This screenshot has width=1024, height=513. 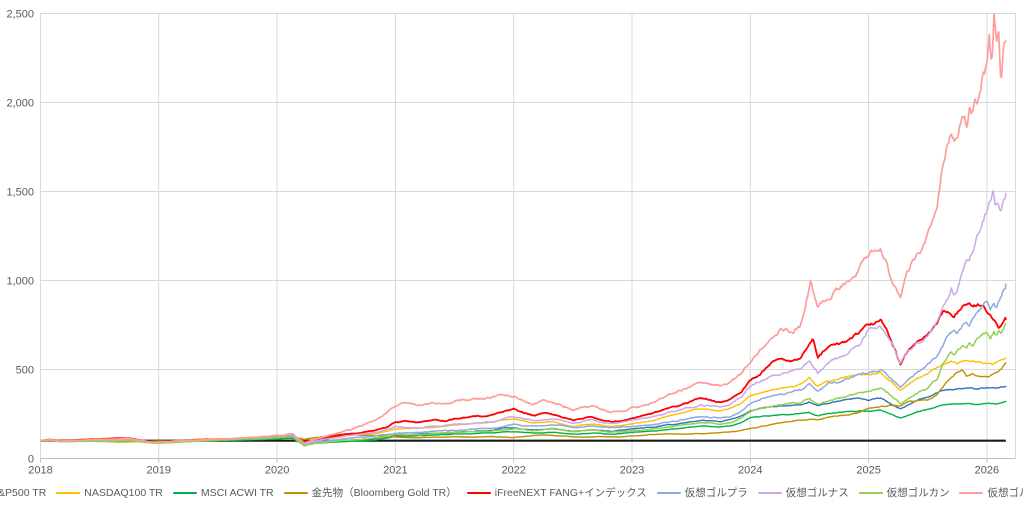 I want to click on y-axis-label-1500: 1,500, so click(x=20, y=193).